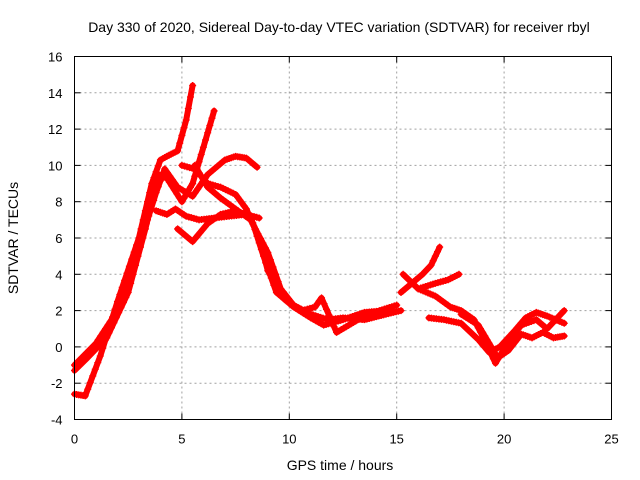 The image size is (640, 480). Describe the element at coordinates (289, 439) in the screenshot. I see `x-tick-label: 10` at that location.